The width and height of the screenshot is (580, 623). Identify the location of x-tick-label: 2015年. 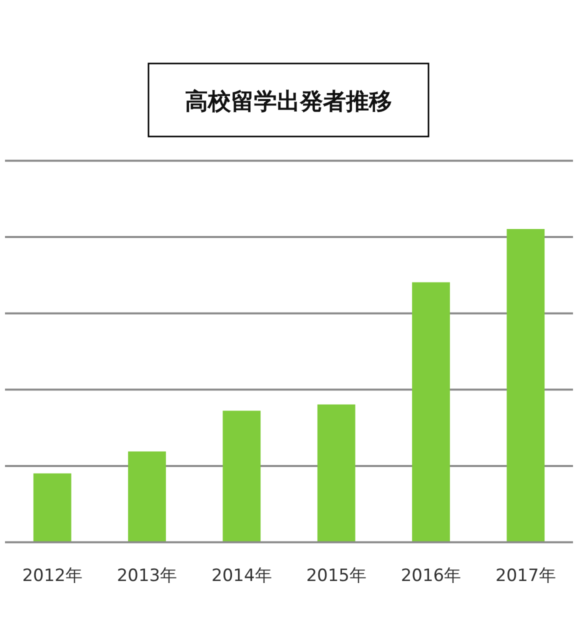
(336, 576).